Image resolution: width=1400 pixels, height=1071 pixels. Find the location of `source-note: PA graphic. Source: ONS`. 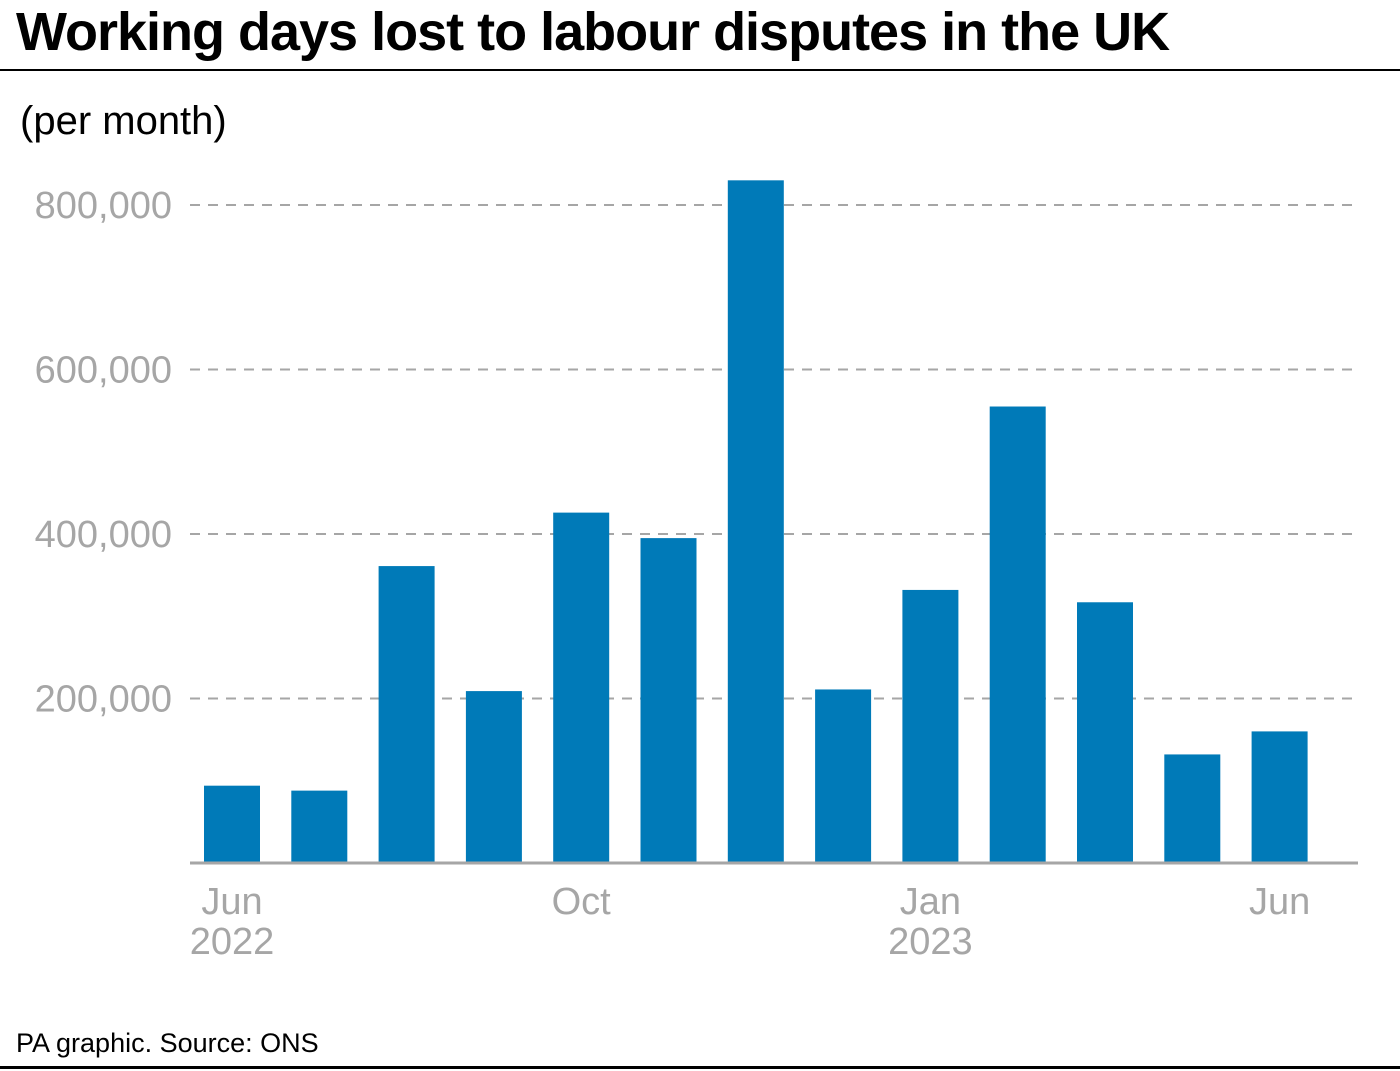

source-note: PA graphic. Source: ONS is located at coordinates (167, 1043).